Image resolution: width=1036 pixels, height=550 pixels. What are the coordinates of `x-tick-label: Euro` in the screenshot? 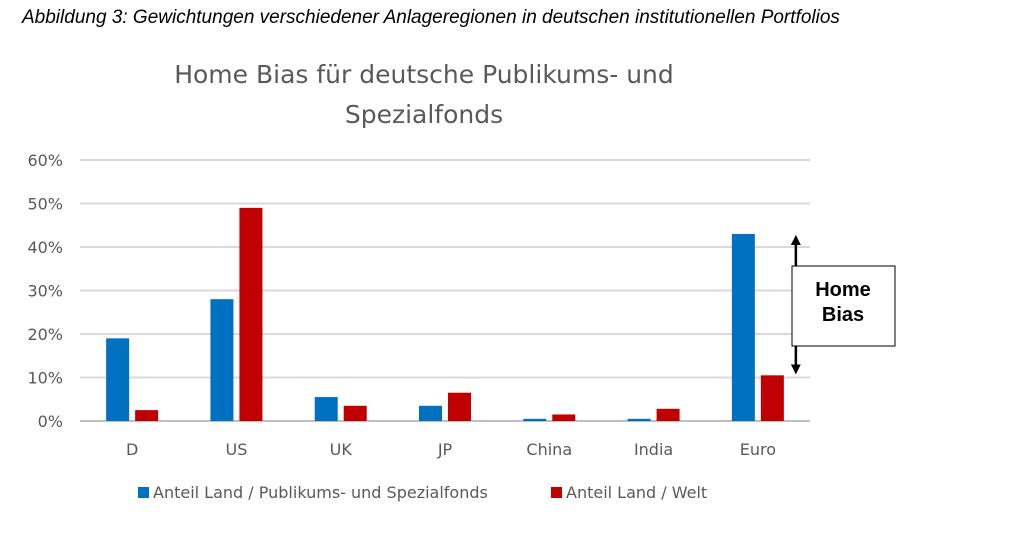 It's located at (758, 449).